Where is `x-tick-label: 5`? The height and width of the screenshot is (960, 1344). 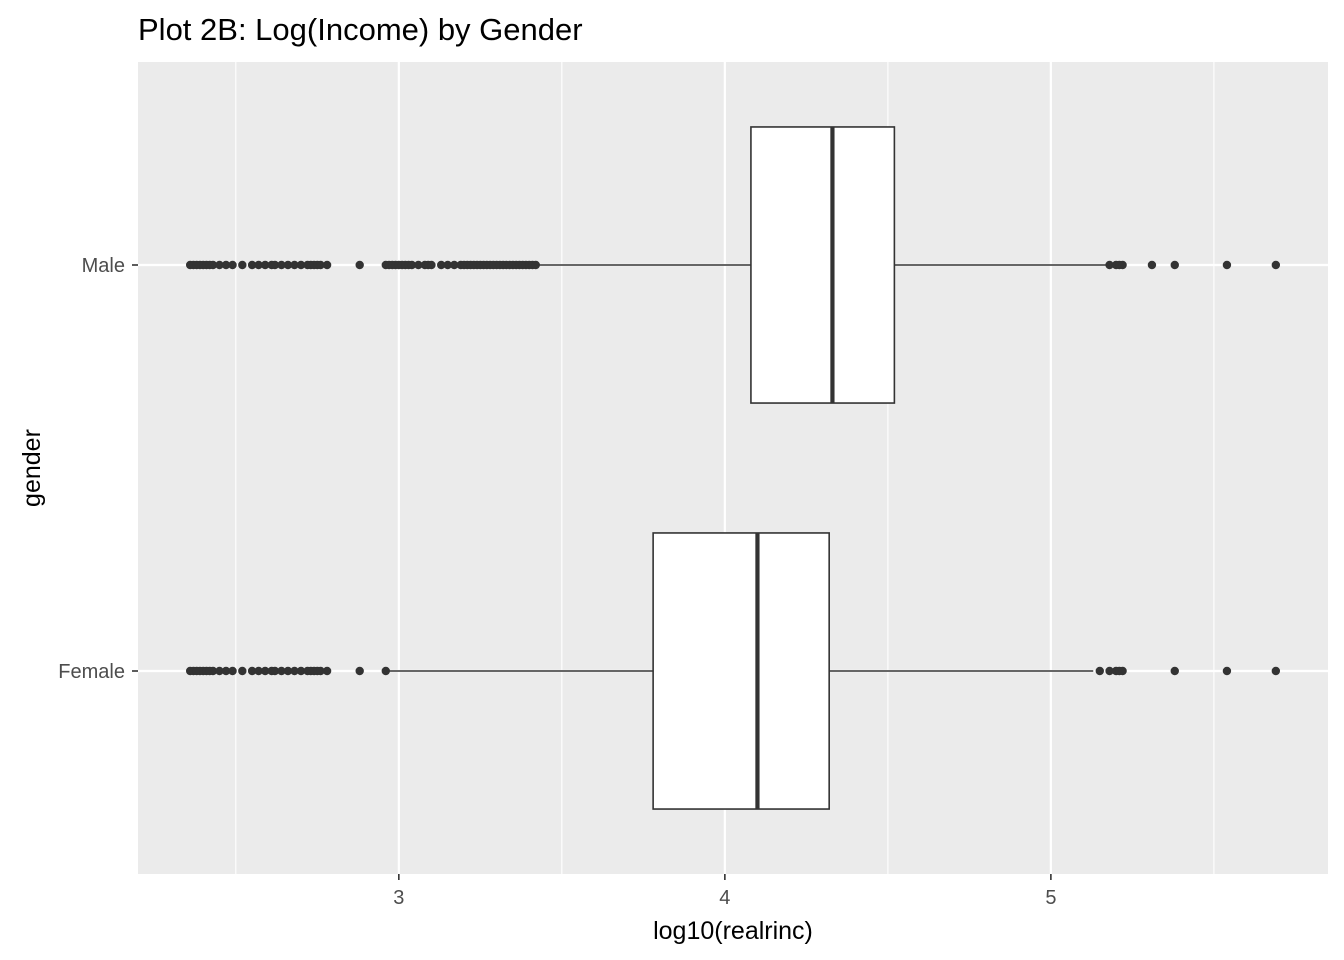
x-tick-label: 5 is located at coordinates (1050, 898).